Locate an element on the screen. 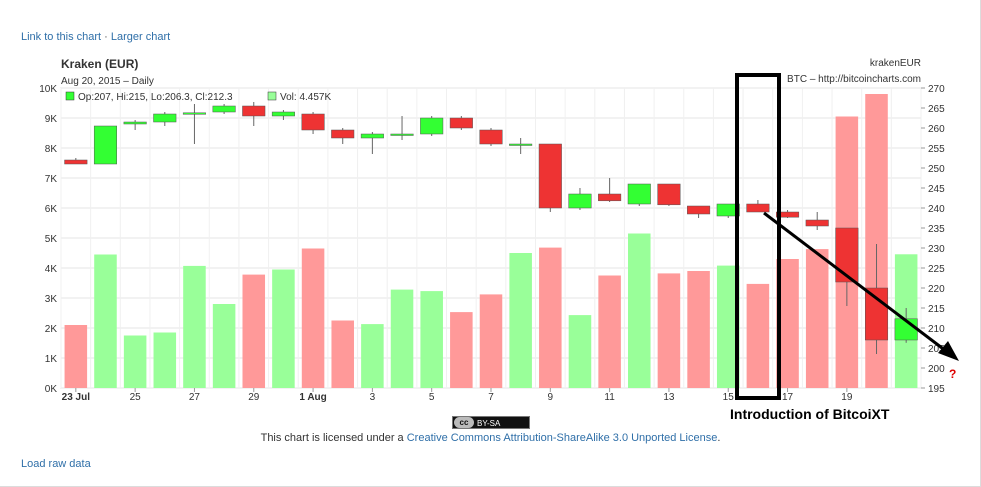 Image resolution: width=981 pixels, height=487 pixels. cc-badge-text: BY-SA is located at coordinates (489, 423).